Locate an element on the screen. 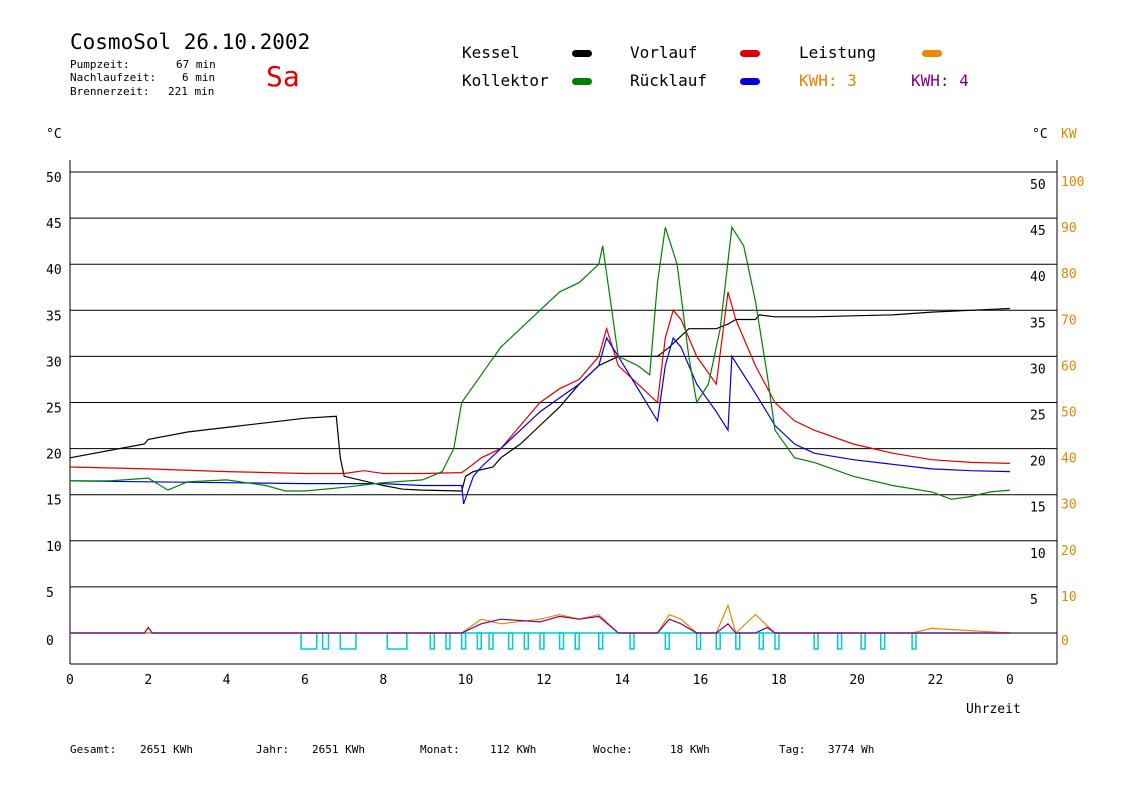  y-tick-label-left: 10 is located at coordinates (54, 547).